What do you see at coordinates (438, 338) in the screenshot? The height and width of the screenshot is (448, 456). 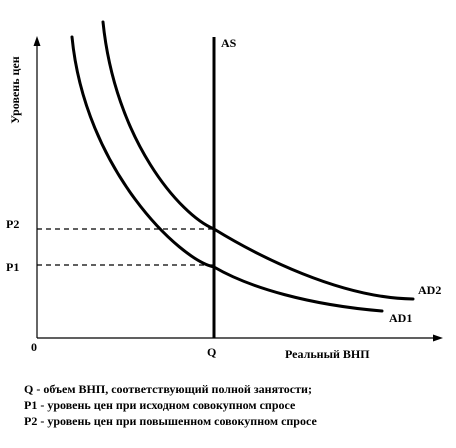 I see `x-axis-arrow` at bounding box center [438, 338].